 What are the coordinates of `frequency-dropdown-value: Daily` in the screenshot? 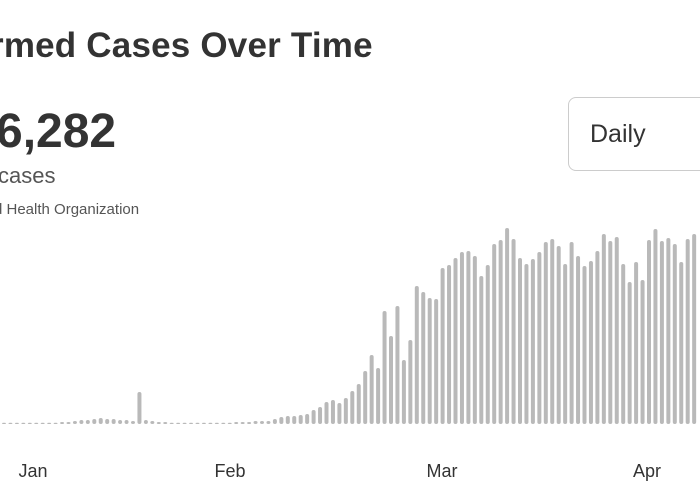 It's located at (618, 134).